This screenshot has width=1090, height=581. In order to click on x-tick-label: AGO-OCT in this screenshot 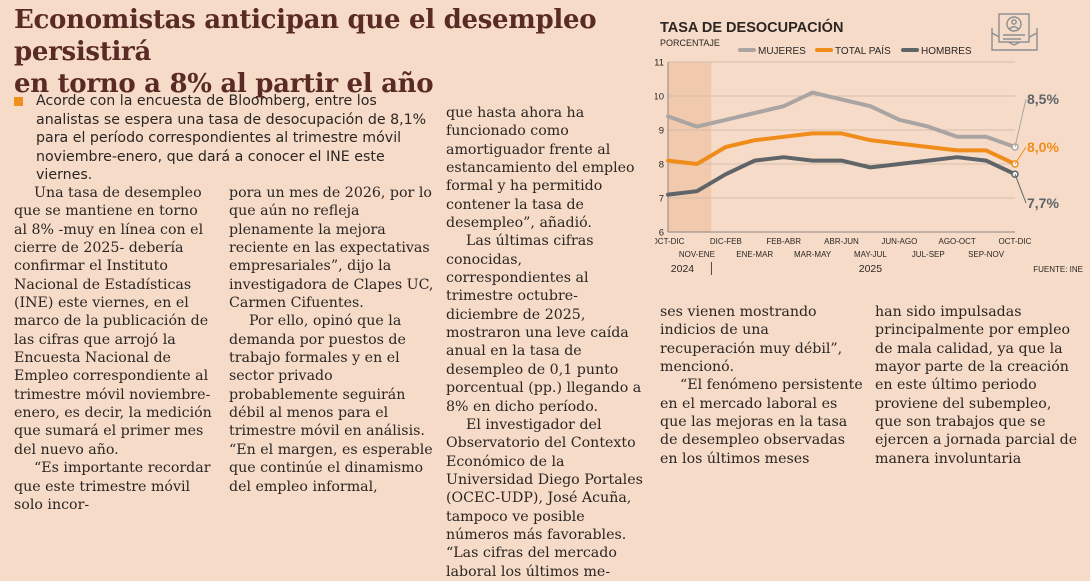, I will do `click(956, 241)`.